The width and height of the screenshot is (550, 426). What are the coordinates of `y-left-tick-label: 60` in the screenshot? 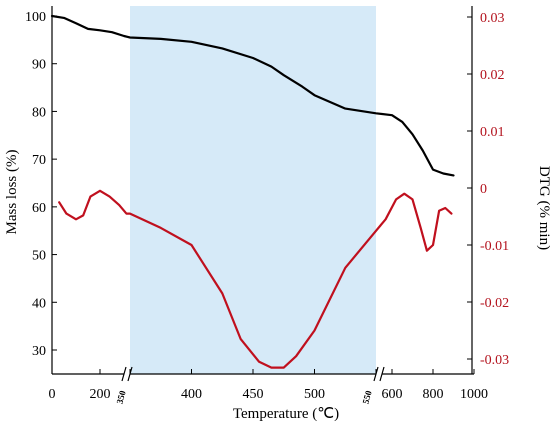 It's located at (39, 208).